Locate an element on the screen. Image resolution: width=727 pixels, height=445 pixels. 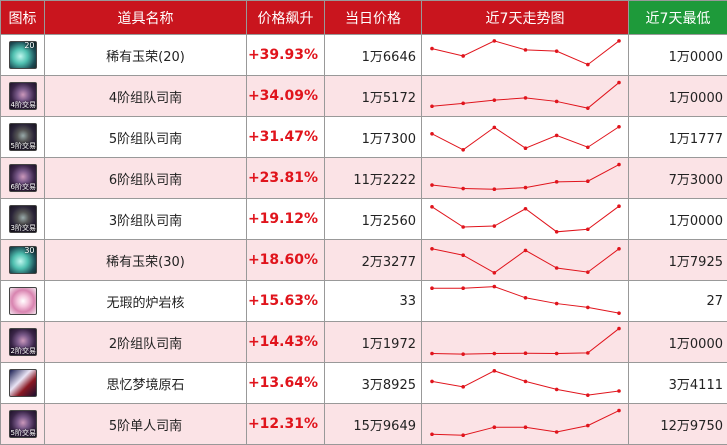
item-name: 无瑕的炉岩核 is located at coordinates (146, 301).